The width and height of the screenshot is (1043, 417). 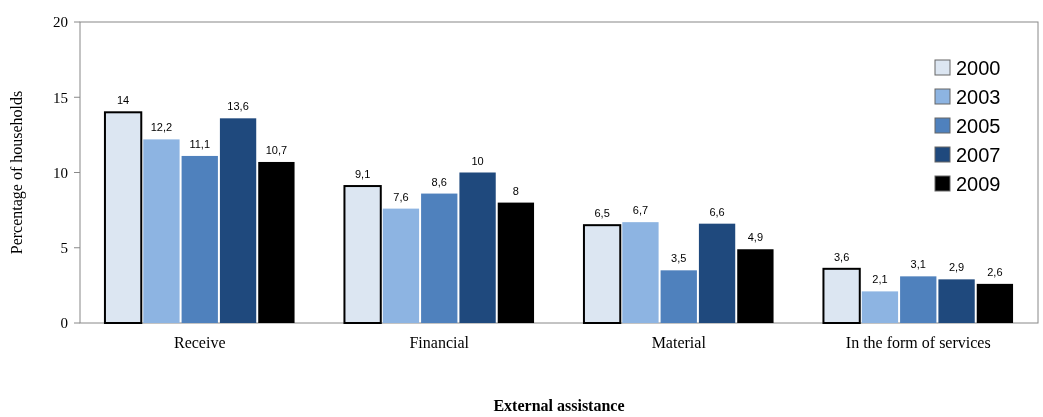 What do you see at coordinates (199, 342) in the screenshot?
I see `x-tick-label: Receive` at bounding box center [199, 342].